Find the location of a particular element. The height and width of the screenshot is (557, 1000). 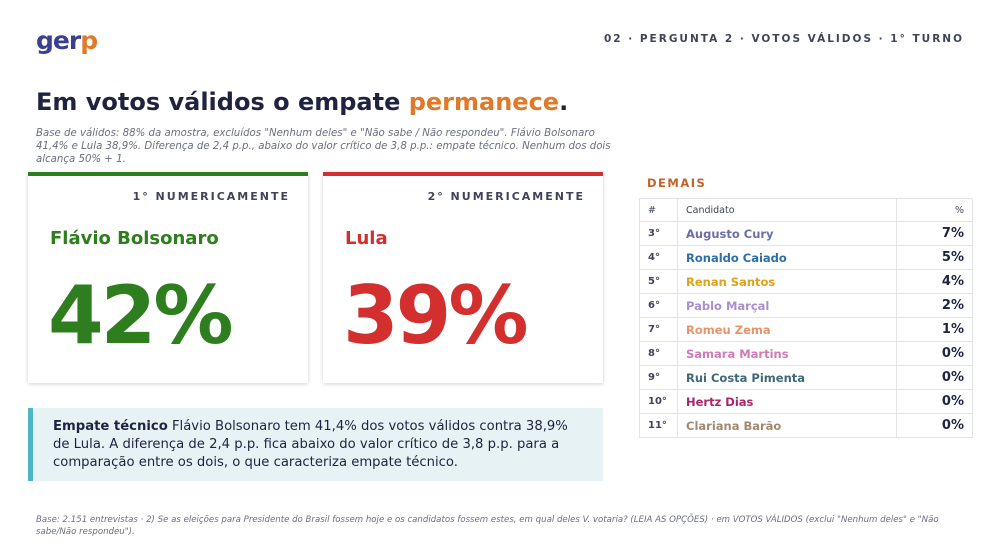

row-candidate-name: Clariana Barão is located at coordinates (787, 425).